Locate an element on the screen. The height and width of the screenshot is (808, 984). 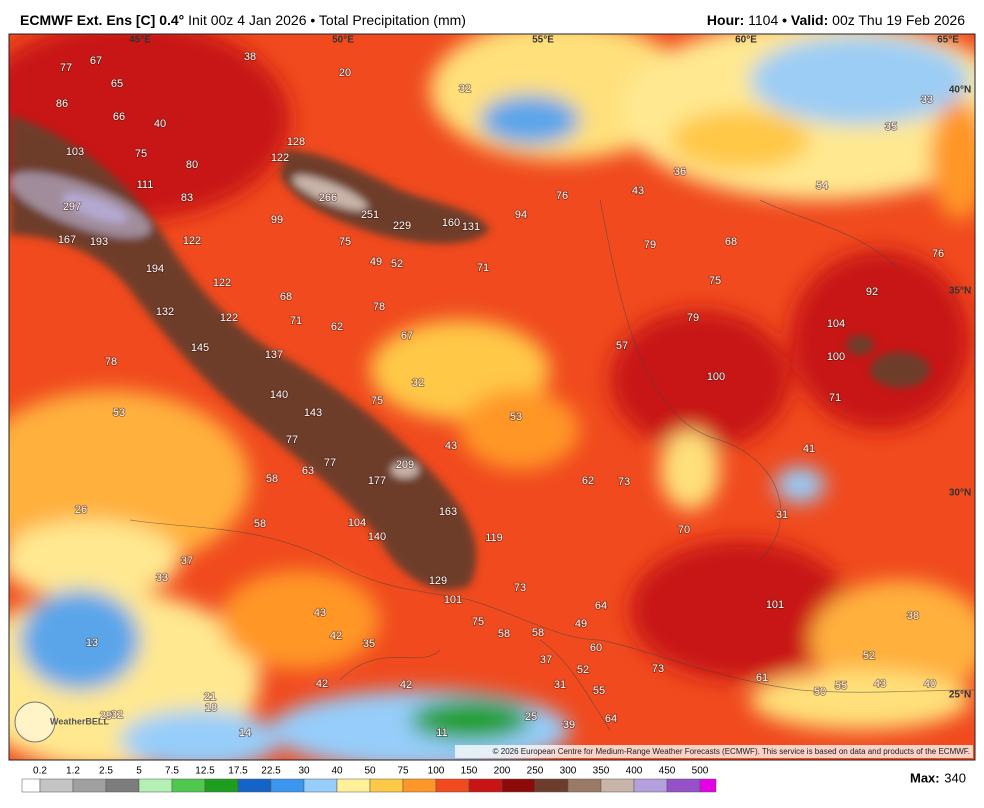
hour: 1104 is located at coordinates (763, 20).